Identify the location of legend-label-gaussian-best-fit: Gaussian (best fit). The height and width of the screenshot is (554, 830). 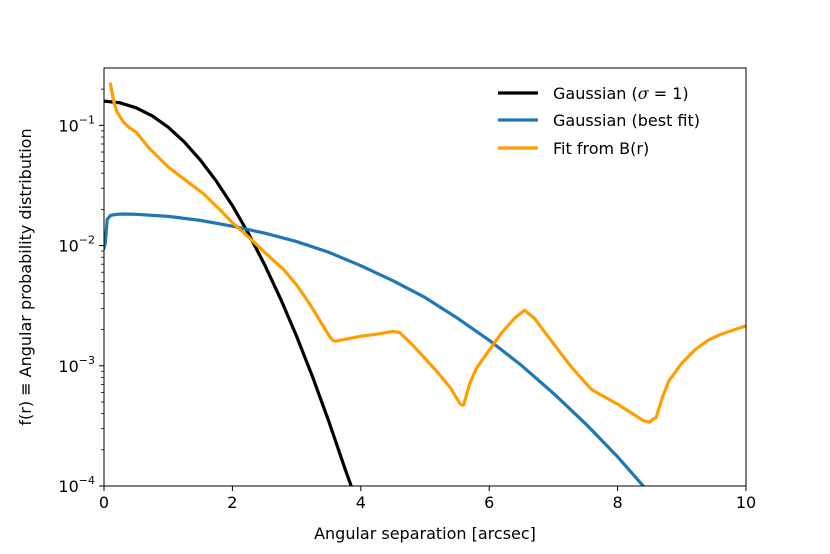
(626, 120).